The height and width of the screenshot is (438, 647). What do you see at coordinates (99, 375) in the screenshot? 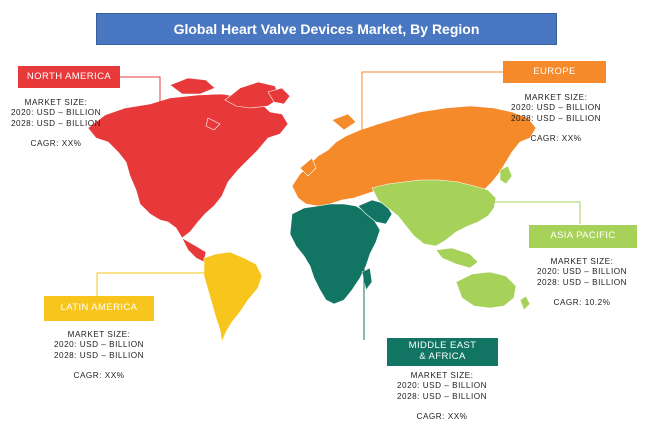
I see `latin-america-cagr: CAGR: XX%` at bounding box center [99, 375].